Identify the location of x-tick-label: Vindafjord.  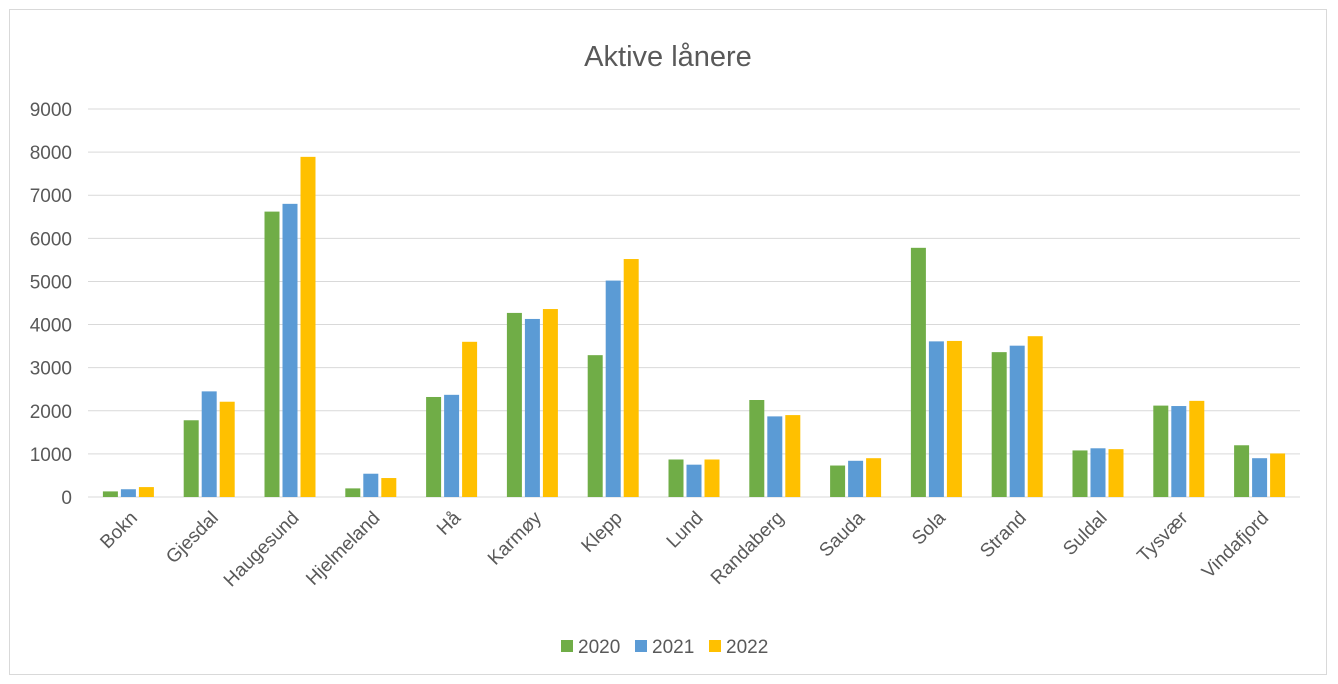
(1235, 545).